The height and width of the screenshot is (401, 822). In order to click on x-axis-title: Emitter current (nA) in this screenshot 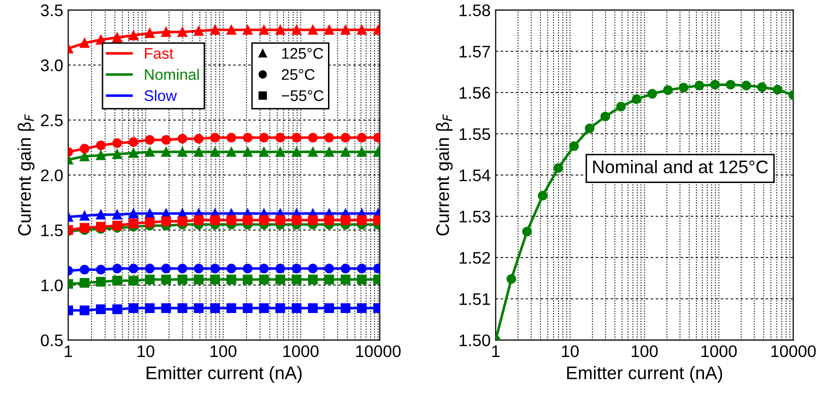, I will do `click(644, 374)`.